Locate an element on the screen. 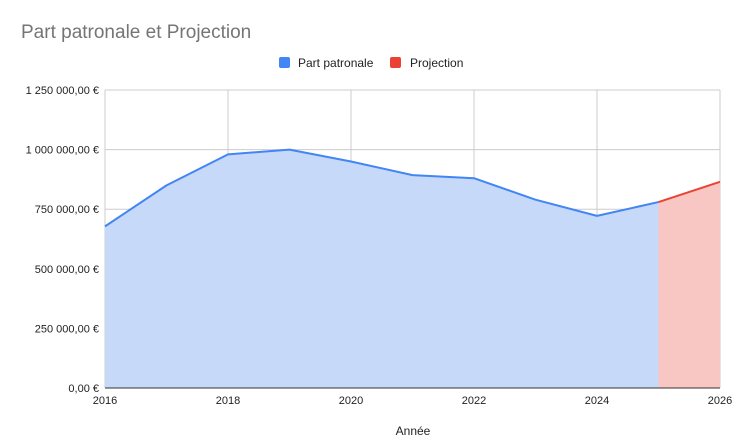  x-tick-label: 2016 is located at coordinates (105, 401).